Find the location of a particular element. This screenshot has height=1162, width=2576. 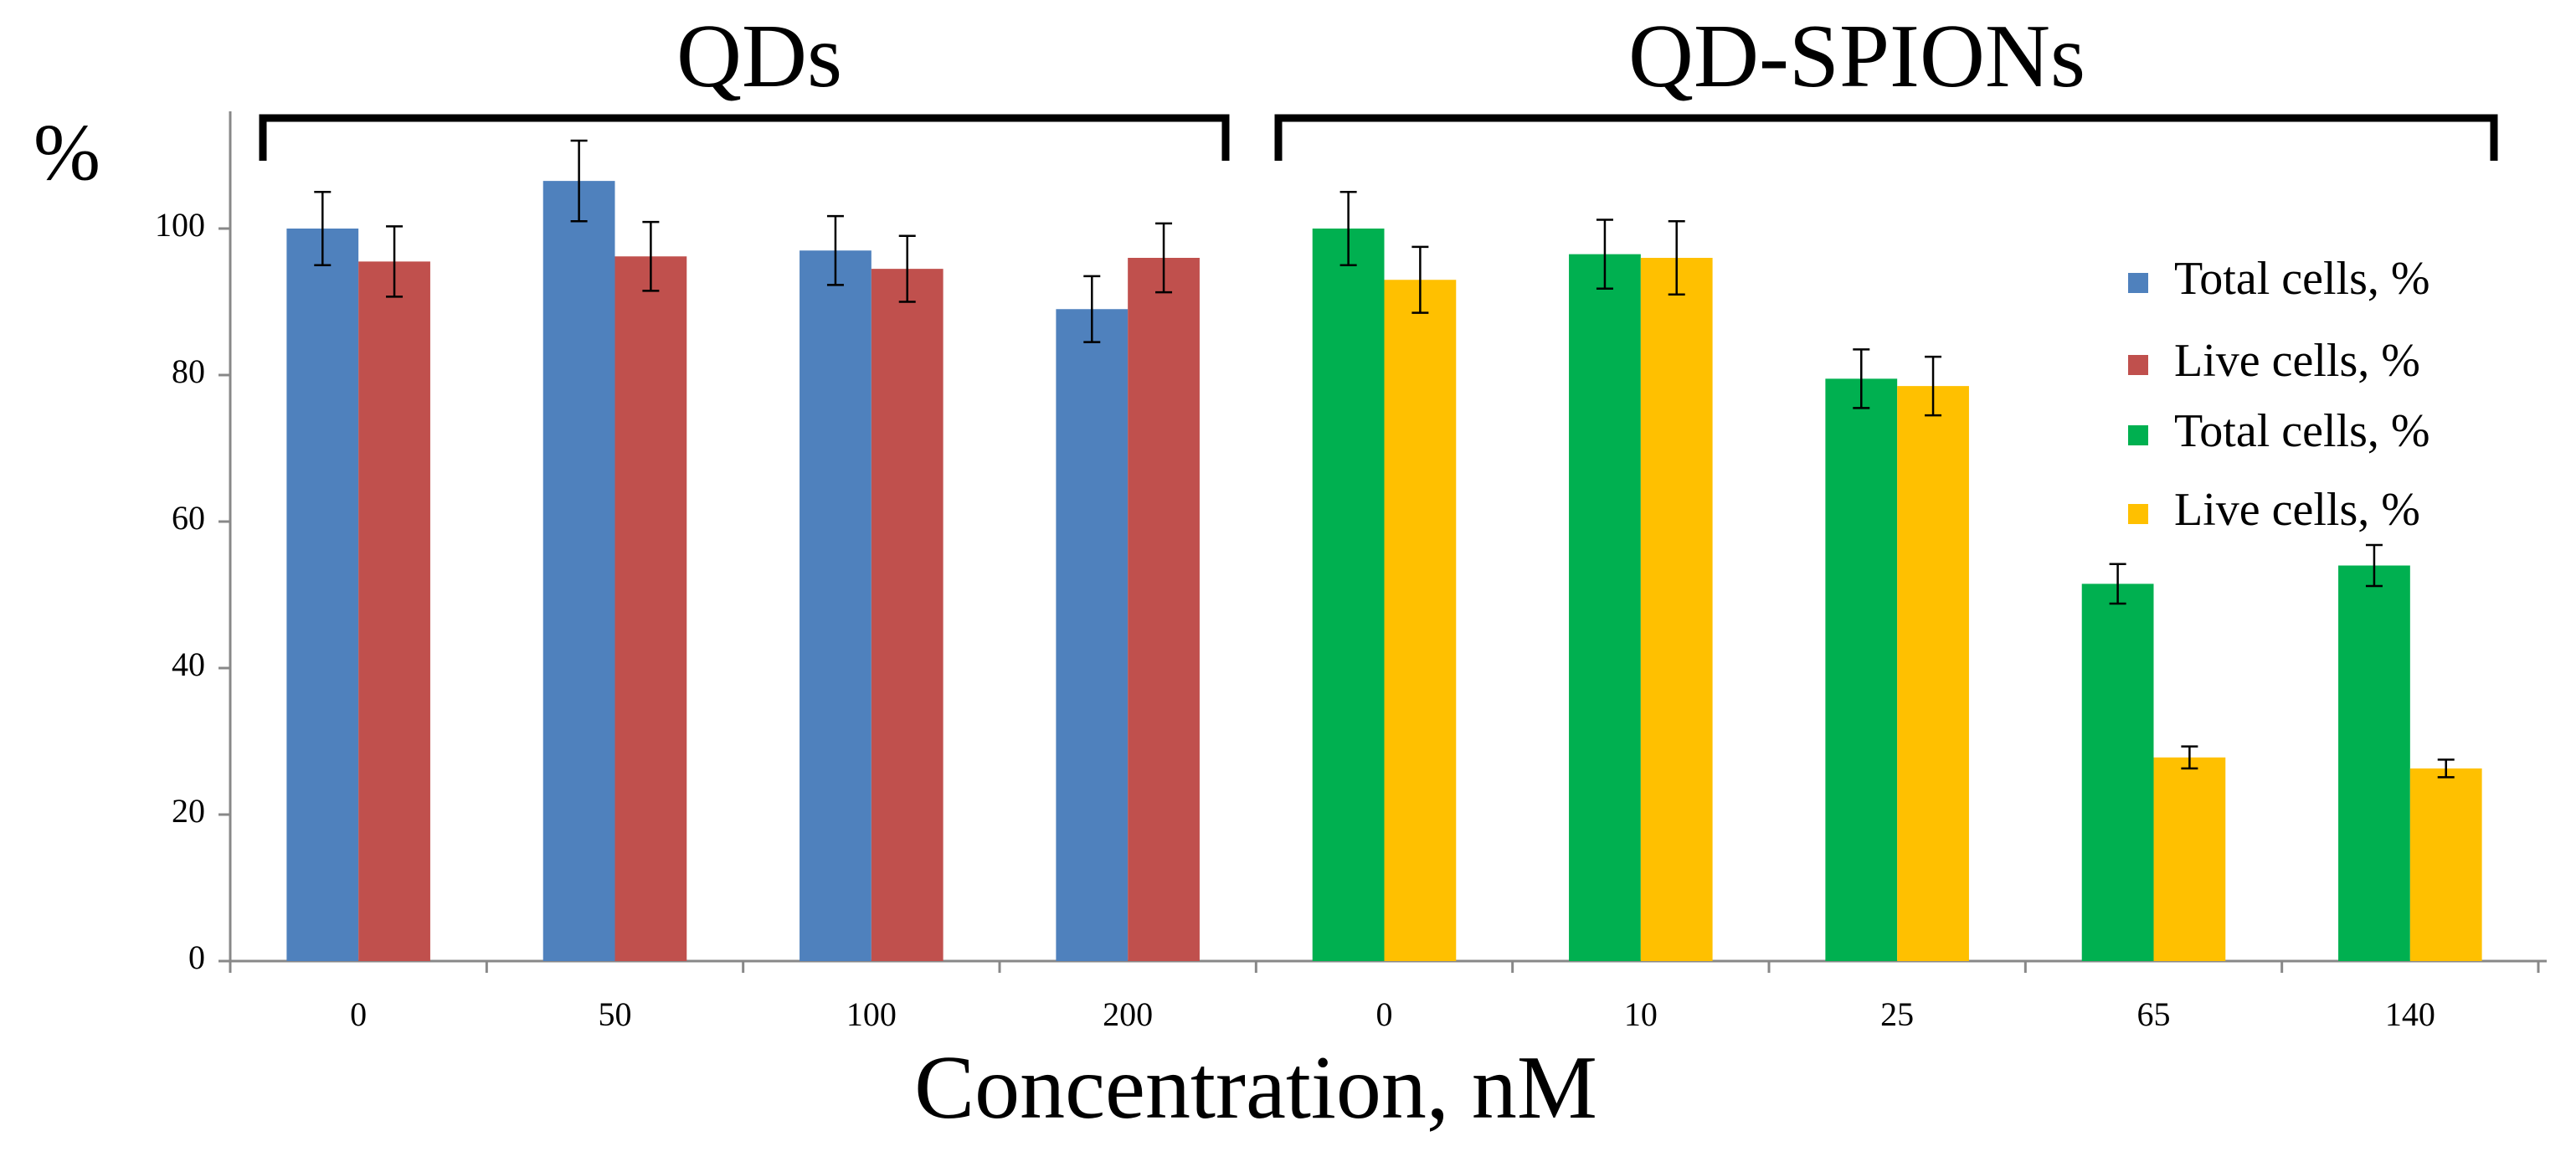

y-tick-label: 60 is located at coordinates (189, 518).